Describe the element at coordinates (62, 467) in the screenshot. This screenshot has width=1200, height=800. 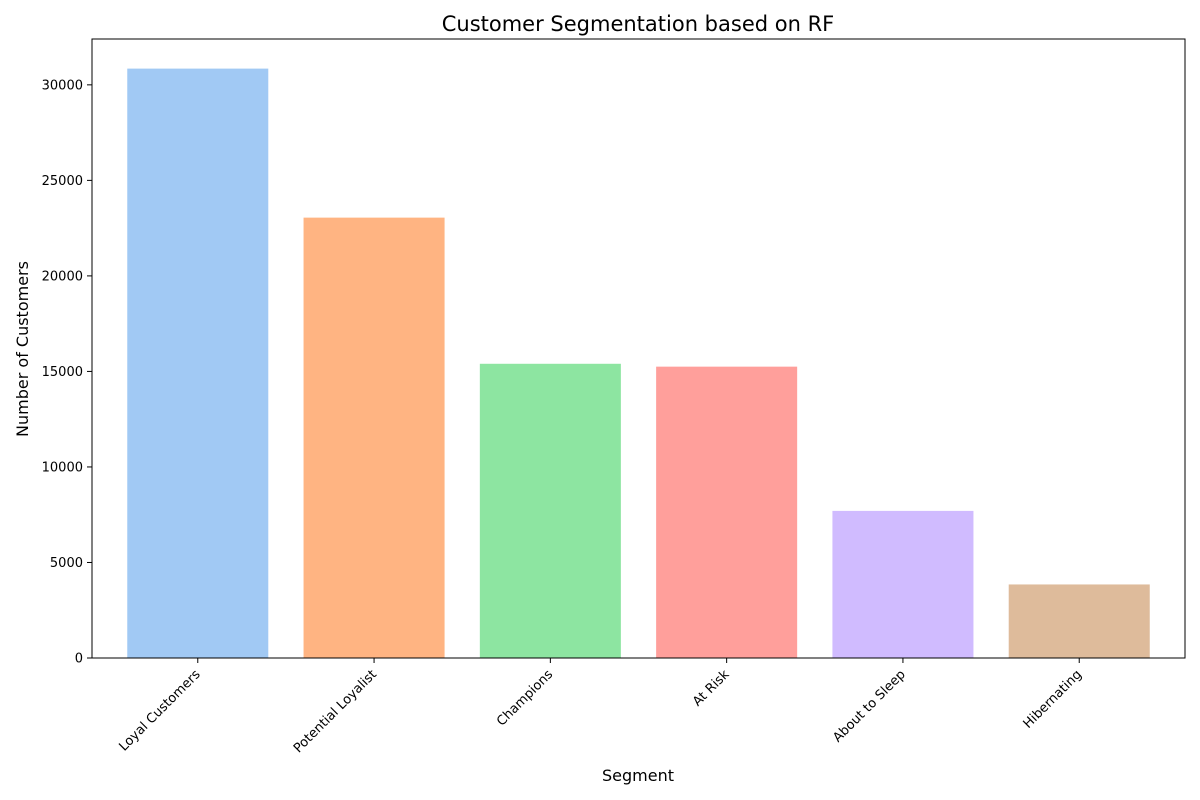
I see `y-tick-label: 10000` at that location.